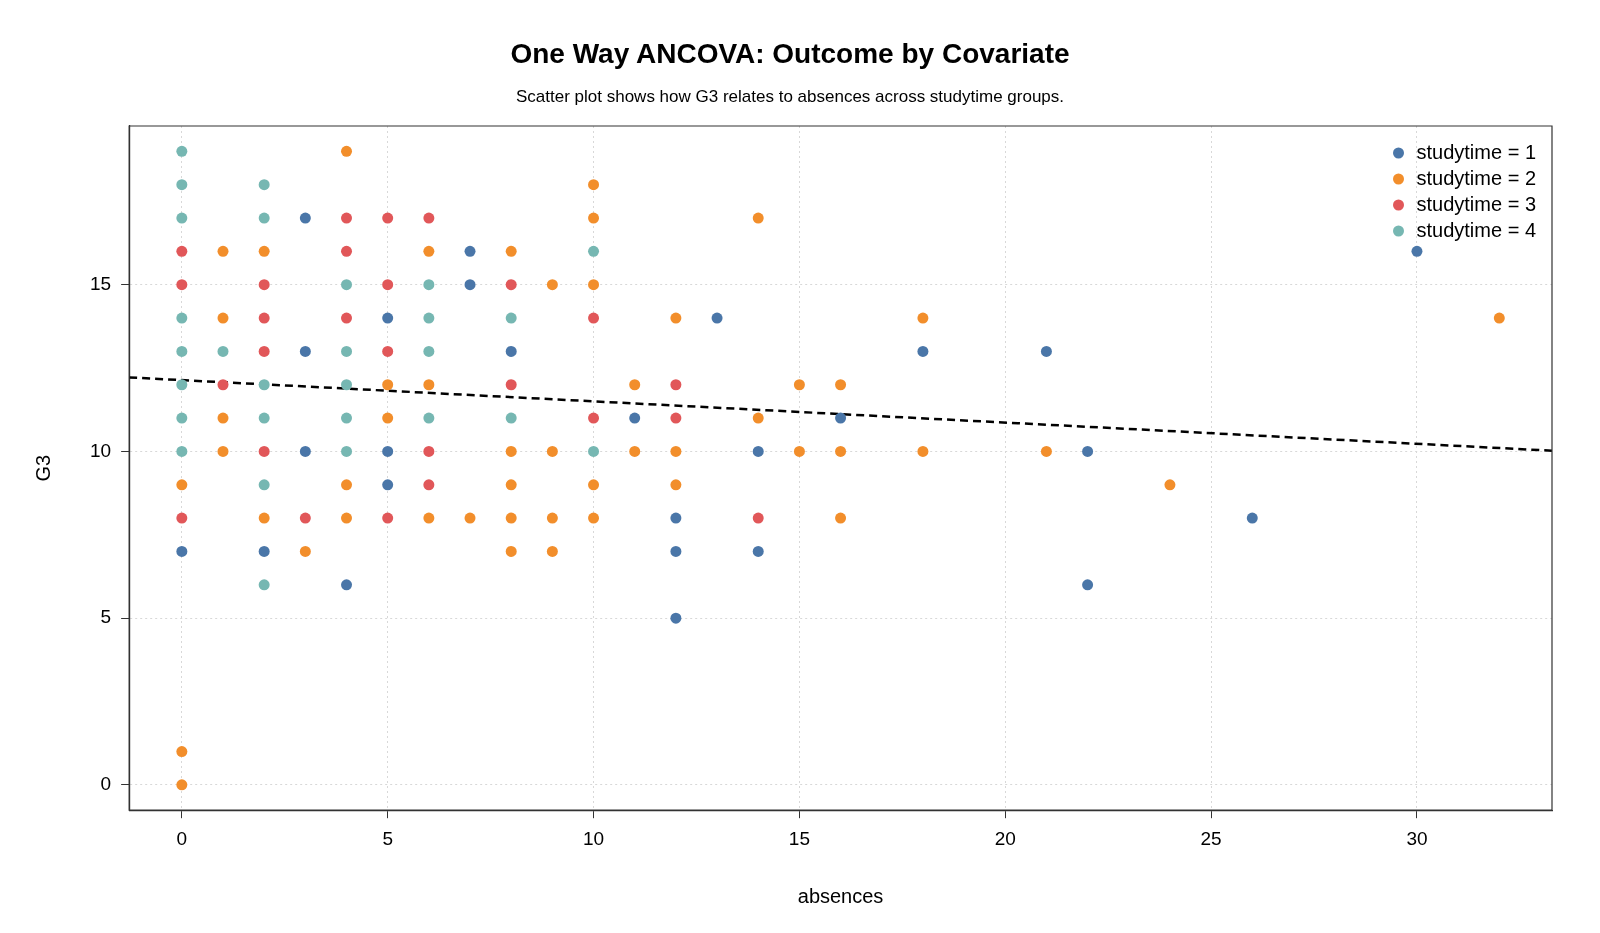 This screenshot has height=933, width=1600. I want to click on legend-label: studytime = 2, so click(1476, 177).